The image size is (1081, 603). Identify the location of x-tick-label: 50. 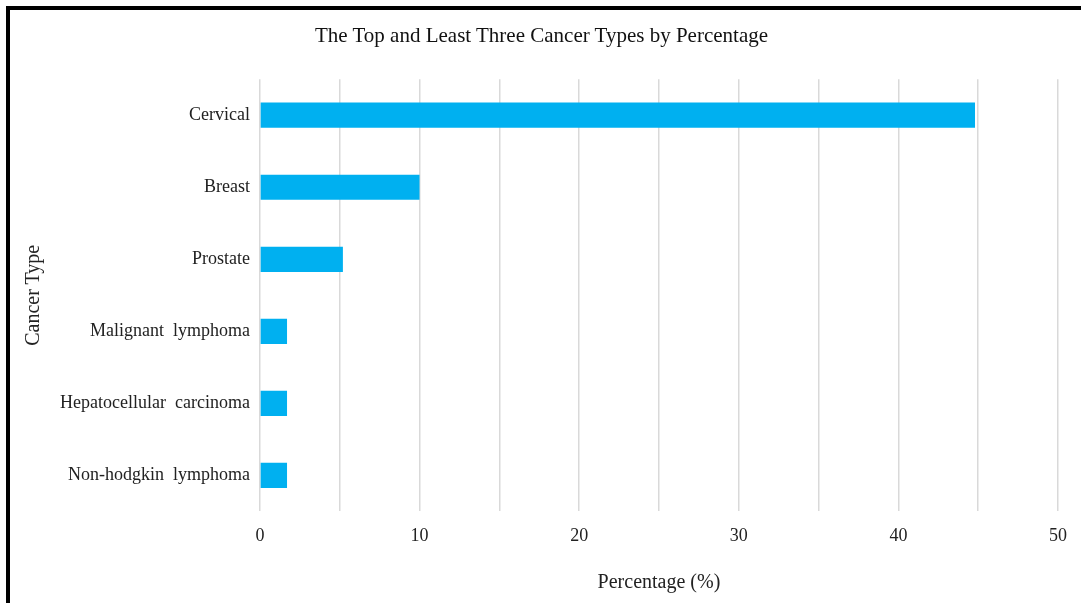
(1058, 534).